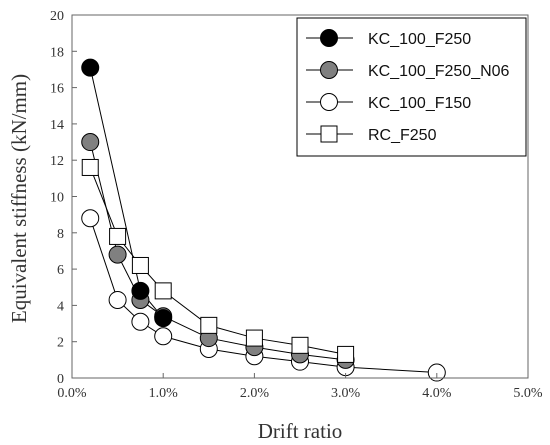 The height and width of the screenshot is (445, 550). What do you see at coordinates (57, 89) in the screenshot?
I see `y-tick-label: 16` at bounding box center [57, 89].